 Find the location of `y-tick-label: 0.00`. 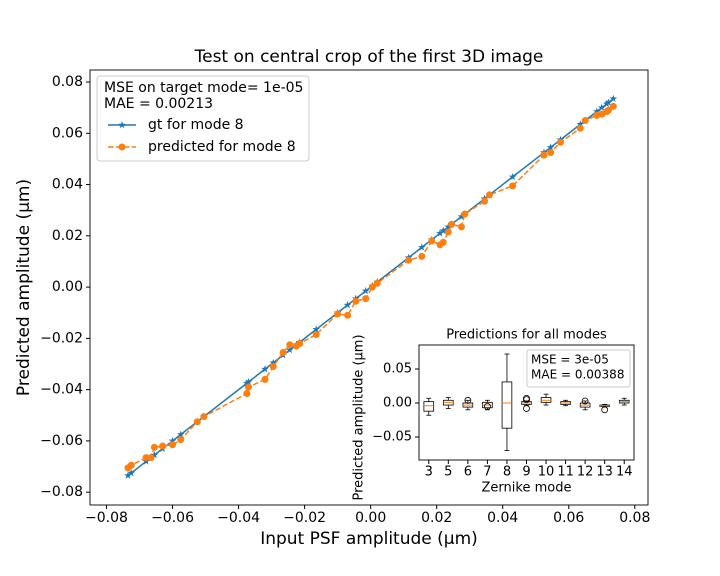

y-tick-label: 0.00 is located at coordinates (67, 287).